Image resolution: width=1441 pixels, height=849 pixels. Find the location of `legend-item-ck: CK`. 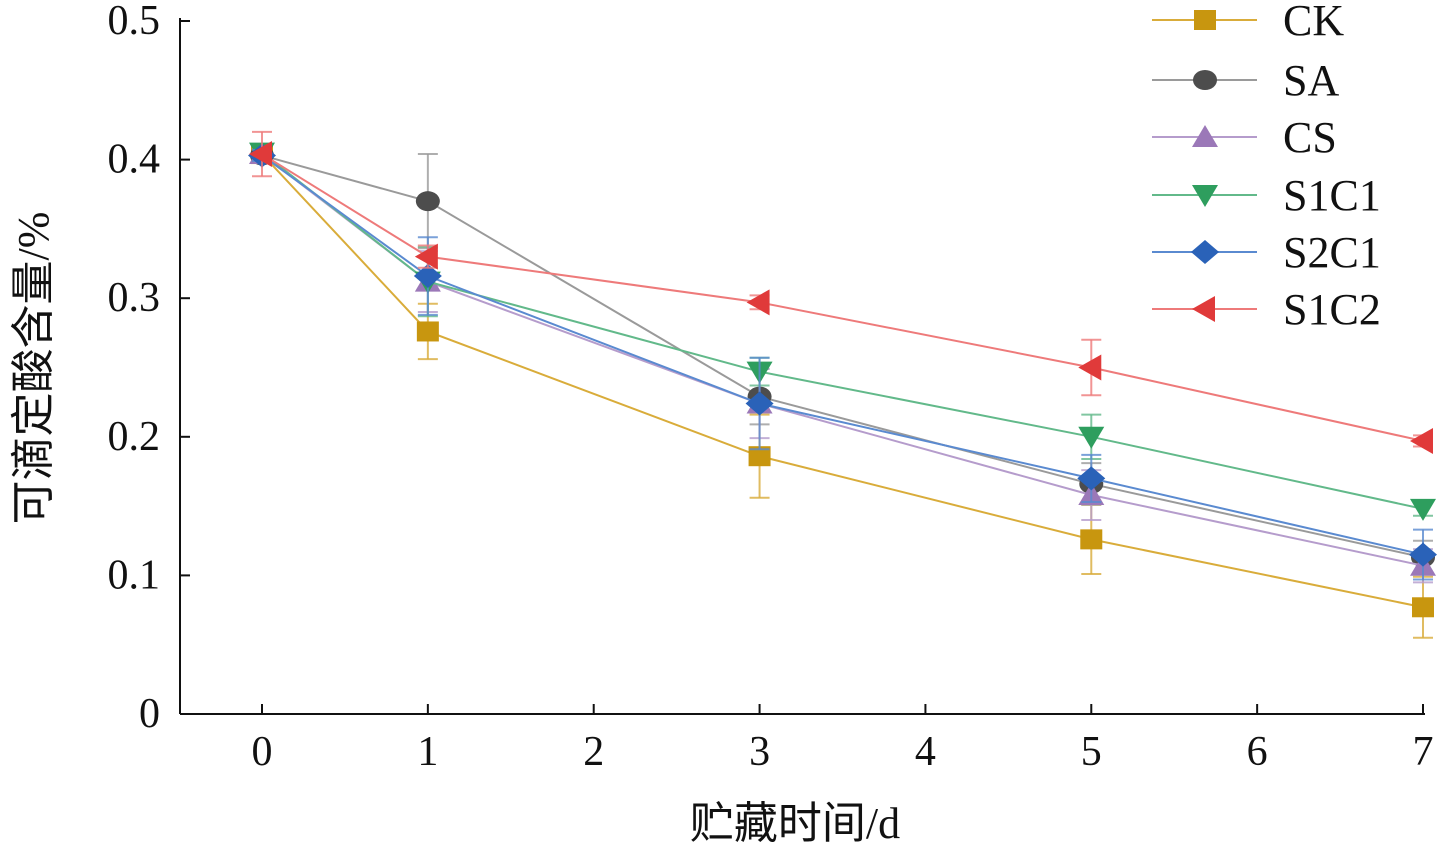

legend-item-ck: CK is located at coordinates (1248, 22).